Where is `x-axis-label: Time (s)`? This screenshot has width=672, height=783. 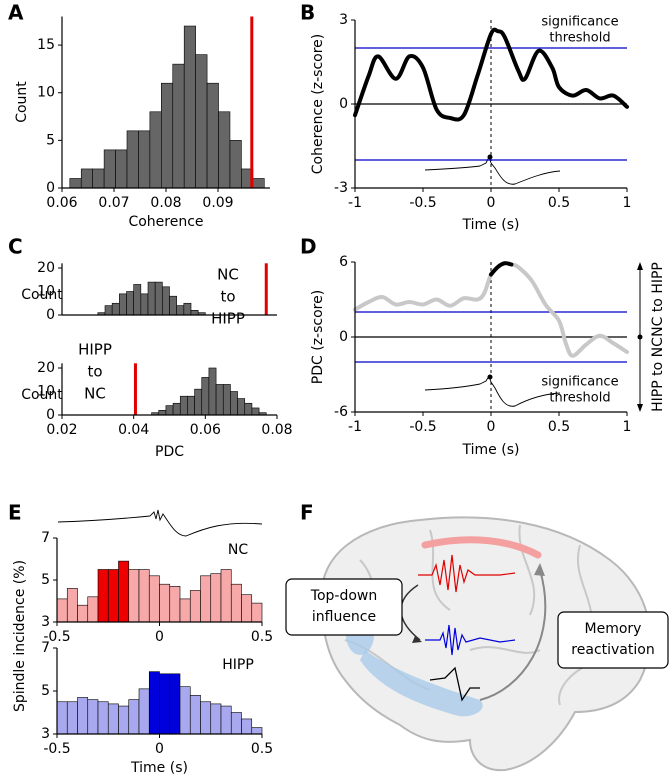
x-axis-label: Time (s) is located at coordinates (491, 450).